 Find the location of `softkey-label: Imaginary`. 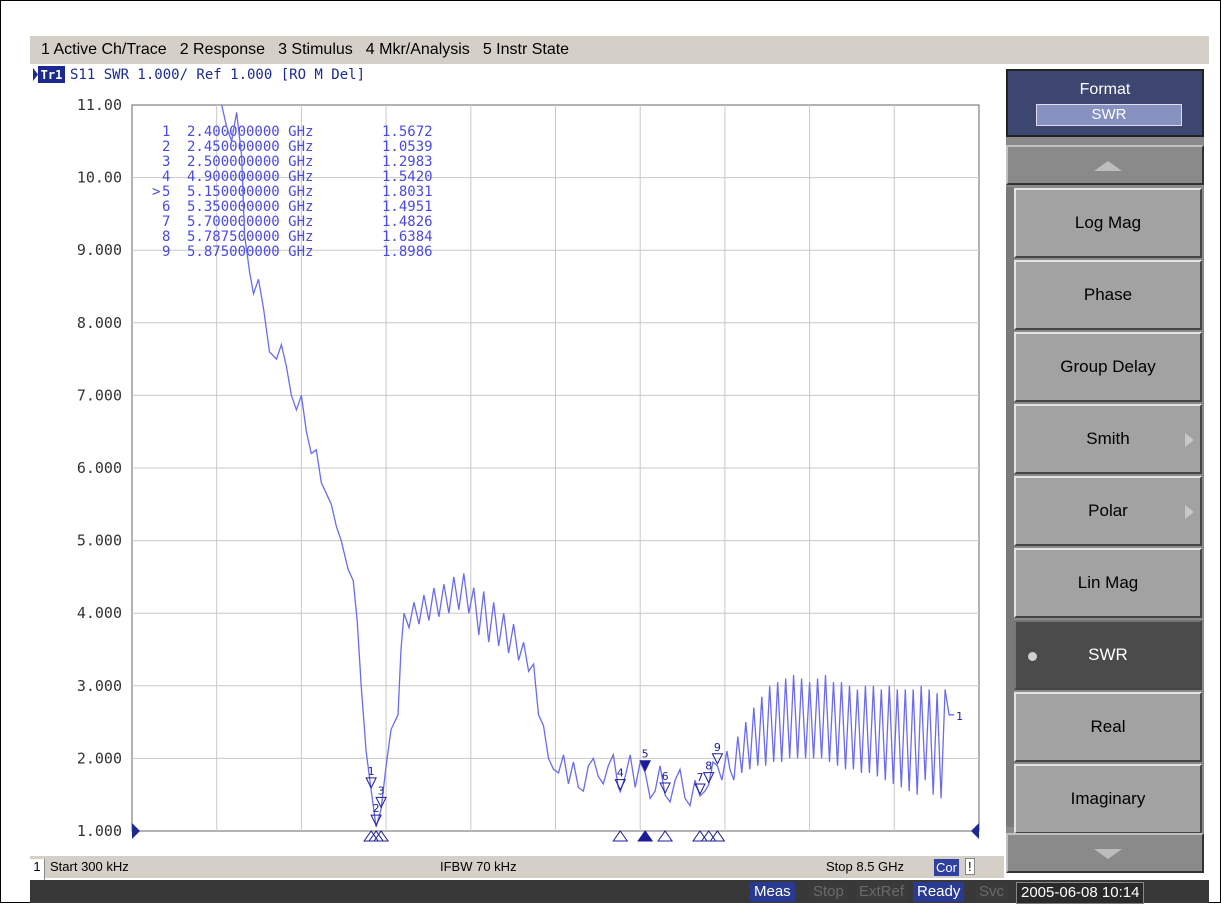

softkey-label: Imaginary is located at coordinates (1108, 798).